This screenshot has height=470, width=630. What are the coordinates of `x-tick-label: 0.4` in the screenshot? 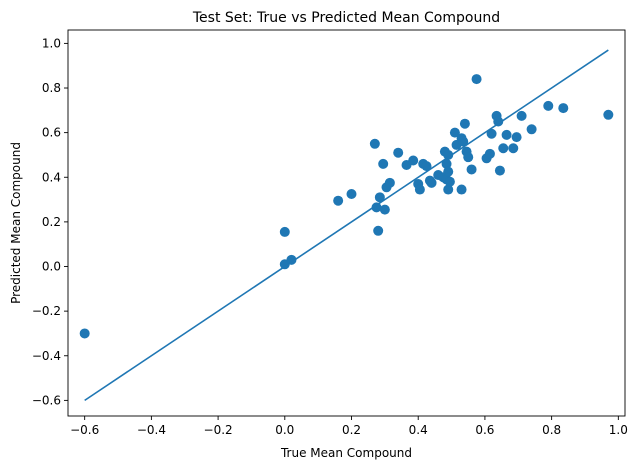 It's located at (418, 430).